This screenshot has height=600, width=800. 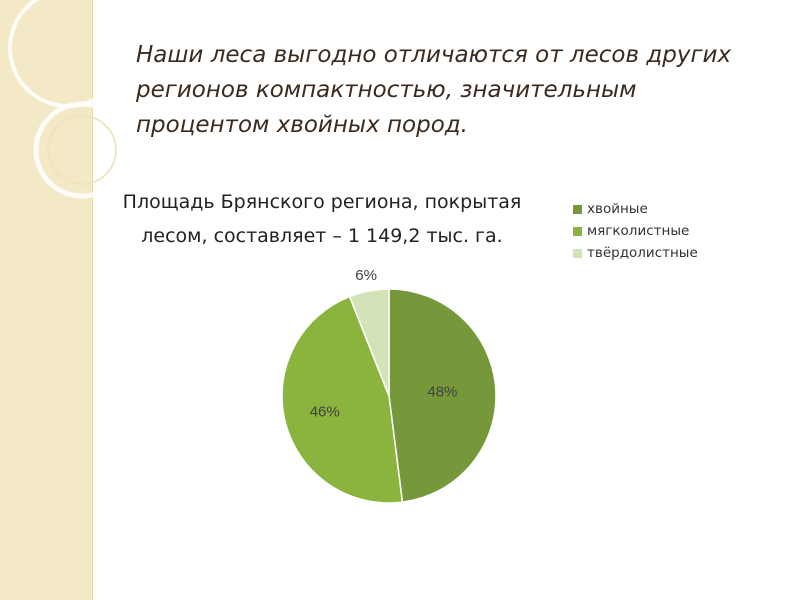 I want to click on subtitle-line-1: Площадь Брянского региона, покрытая, so click(x=322, y=202).